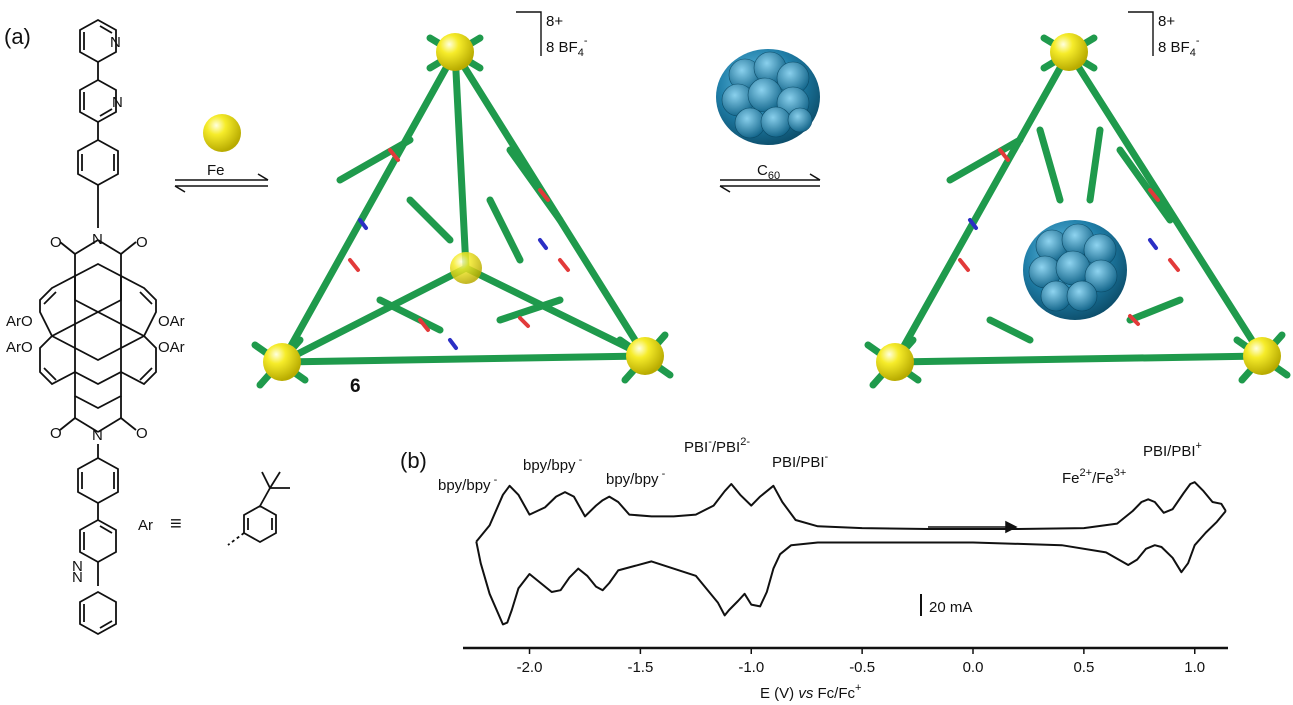 The image size is (1293, 705). What do you see at coordinates (142, 242) in the screenshot?
I see `atom-o-top-right: O` at bounding box center [142, 242].